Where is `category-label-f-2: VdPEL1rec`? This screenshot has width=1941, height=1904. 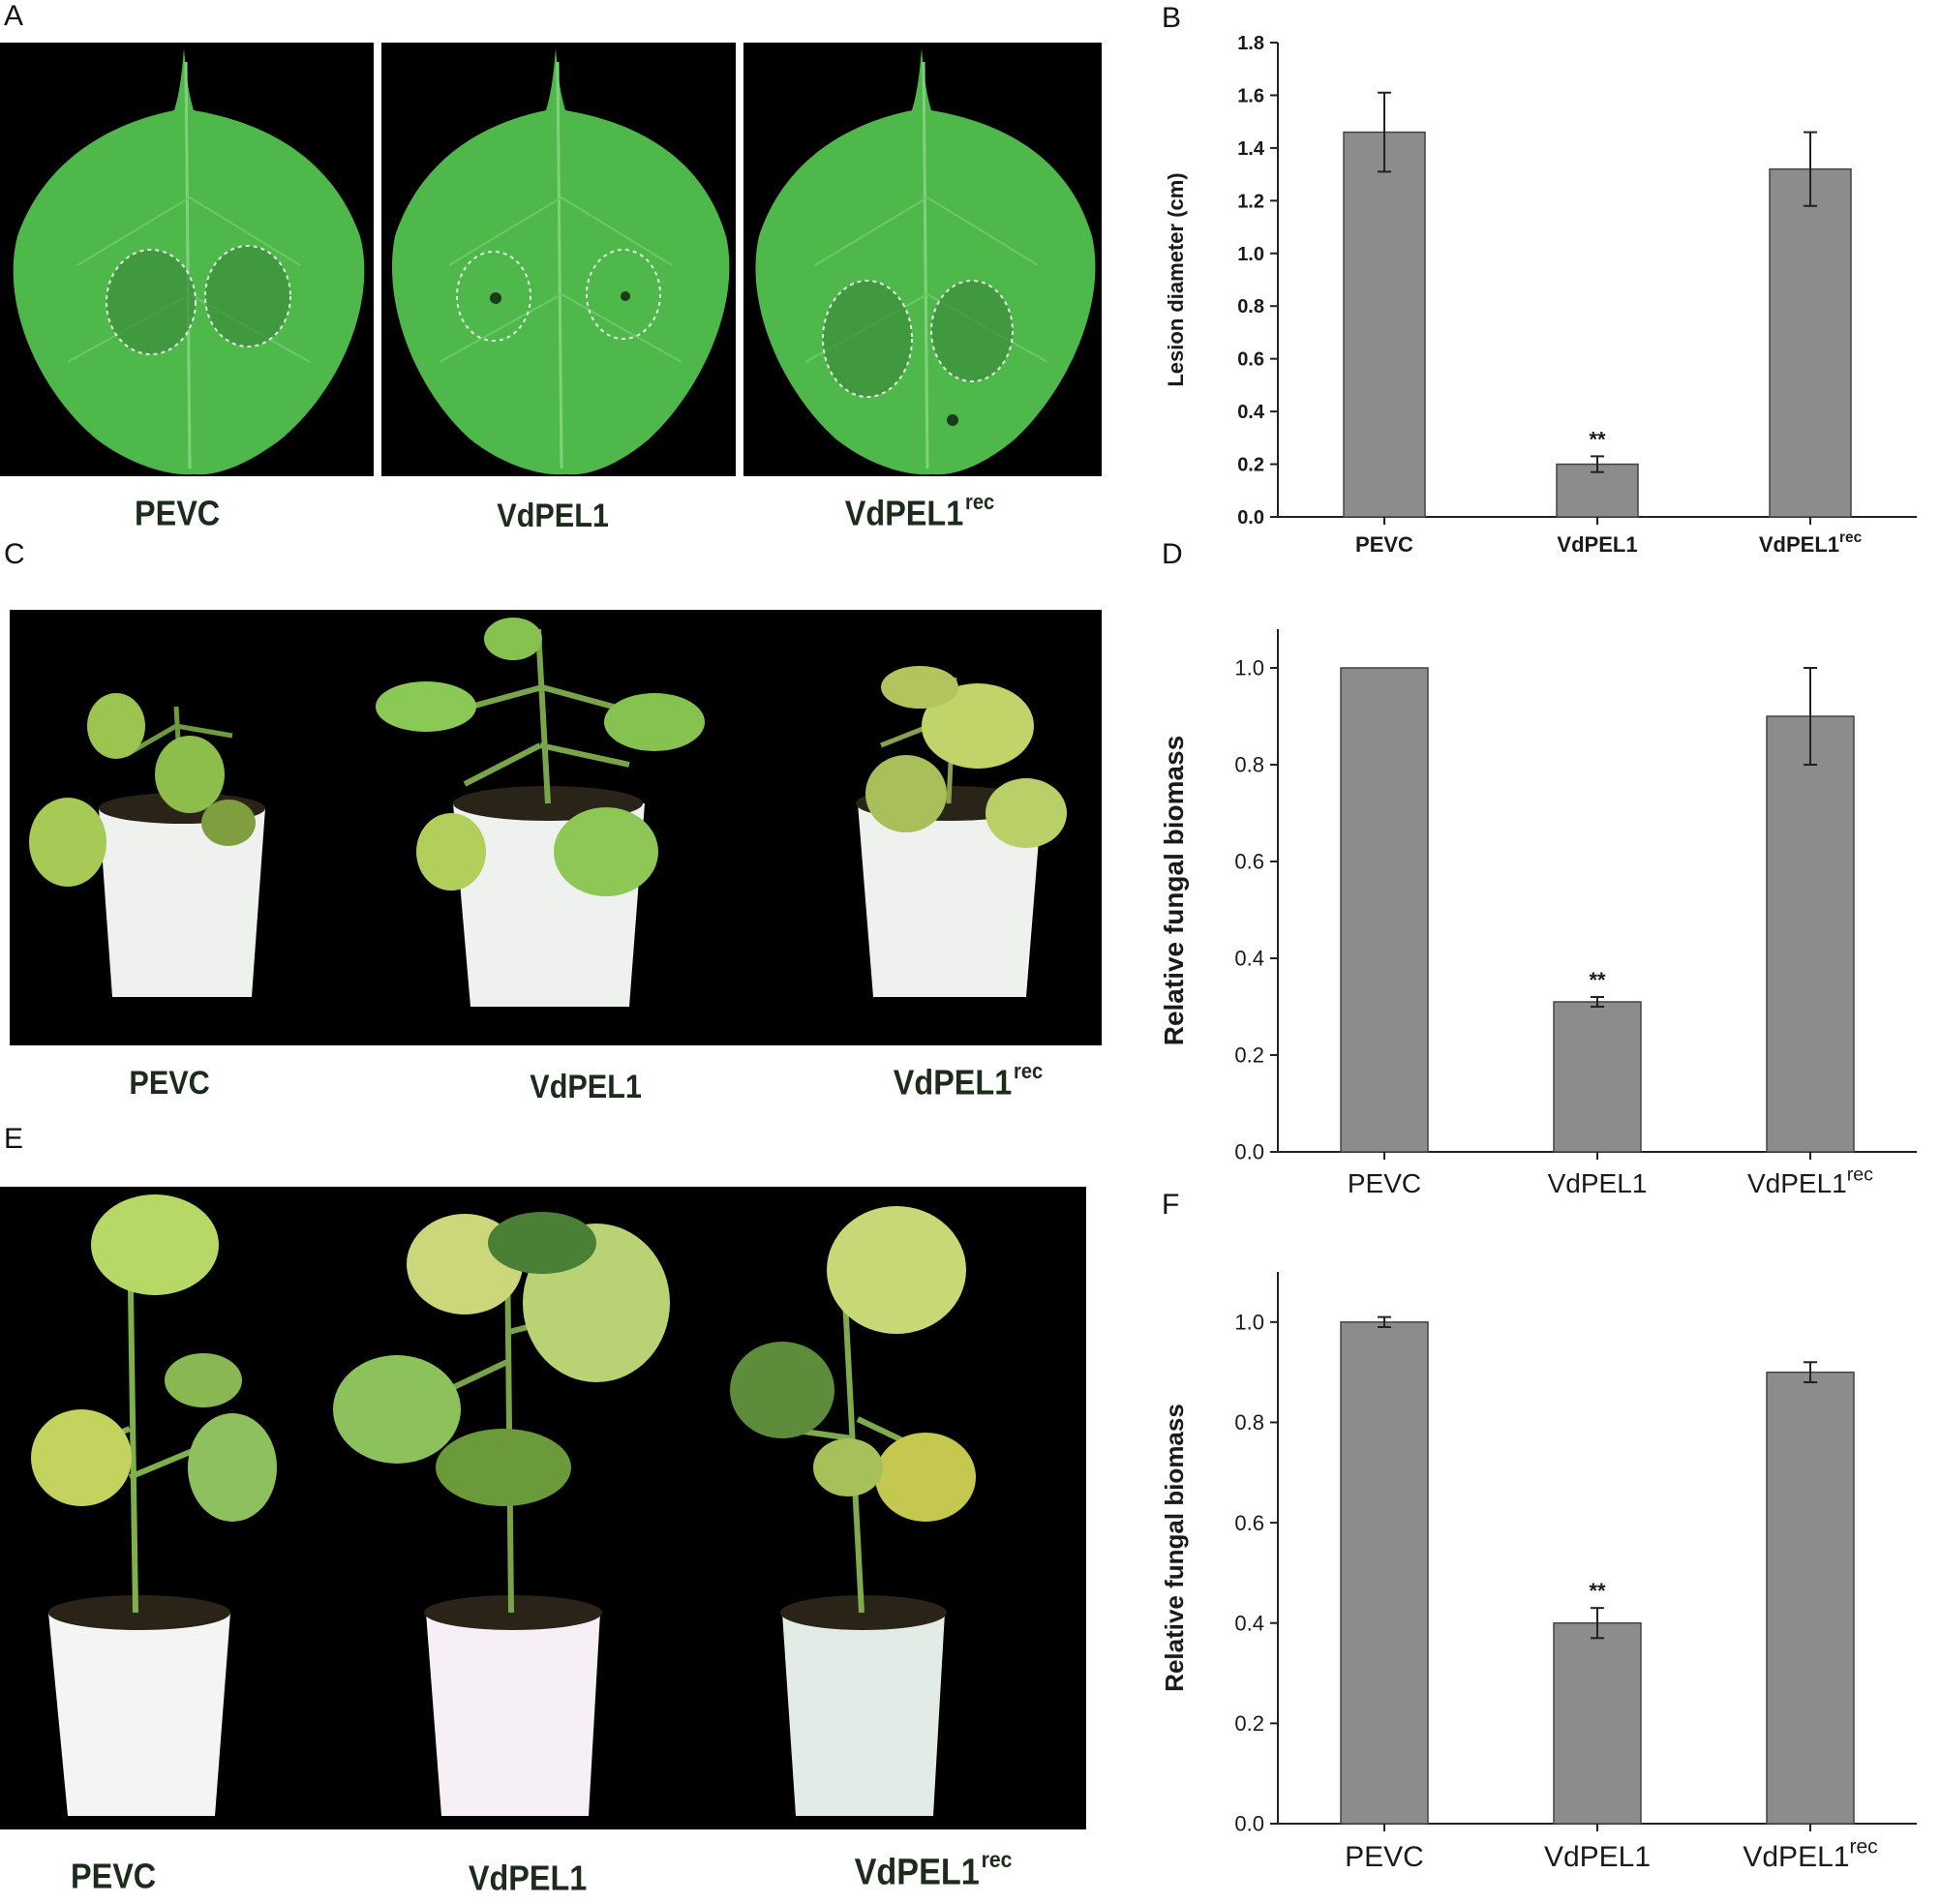
category-label-f-2: VdPEL1rec is located at coordinates (1810, 1855).